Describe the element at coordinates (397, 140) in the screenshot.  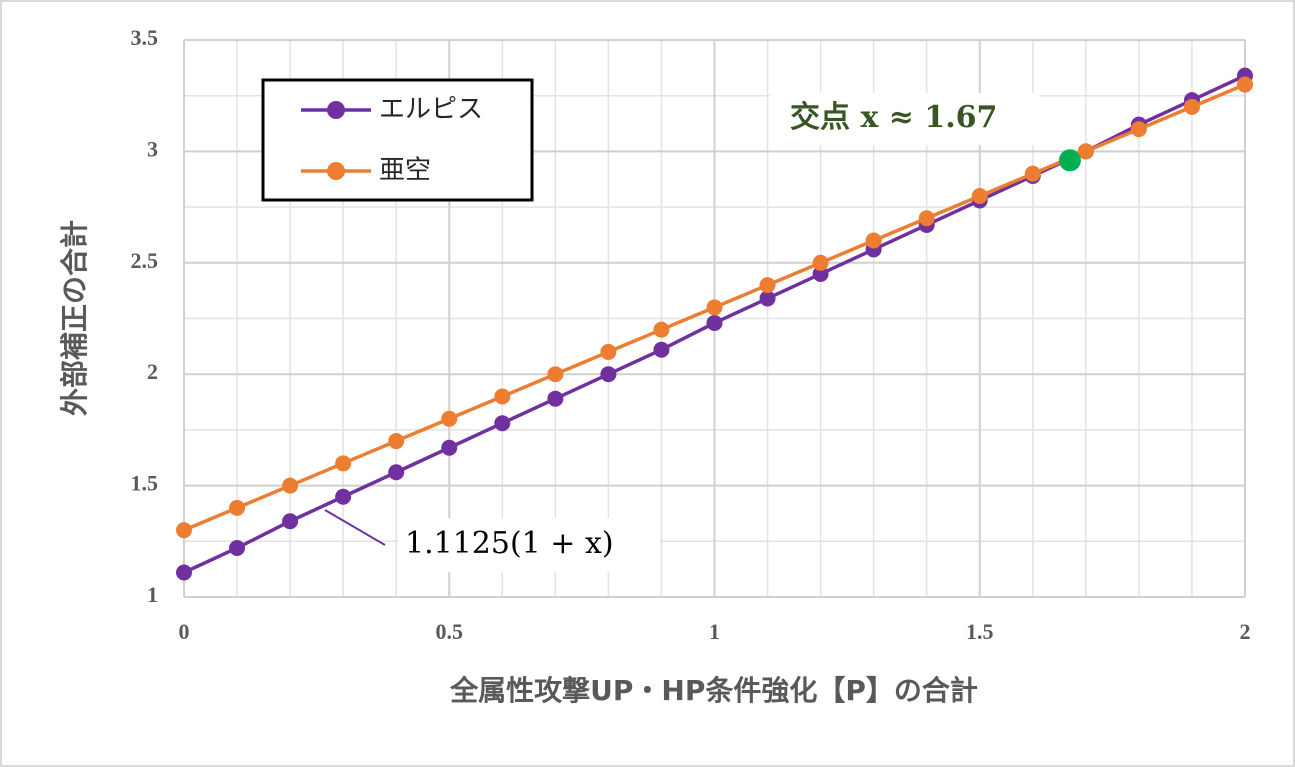
I see `legend-box` at that location.